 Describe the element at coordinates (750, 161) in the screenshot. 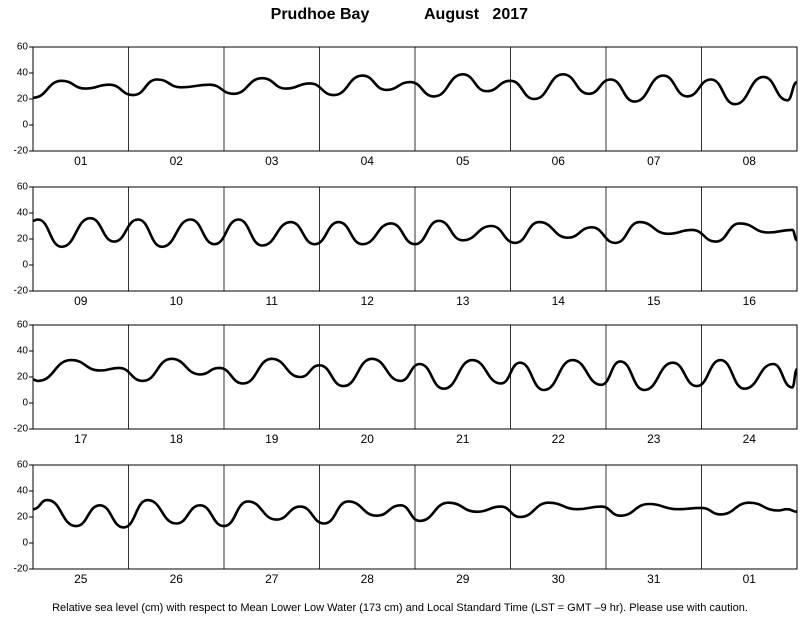

I see `day-label: 08` at that location.